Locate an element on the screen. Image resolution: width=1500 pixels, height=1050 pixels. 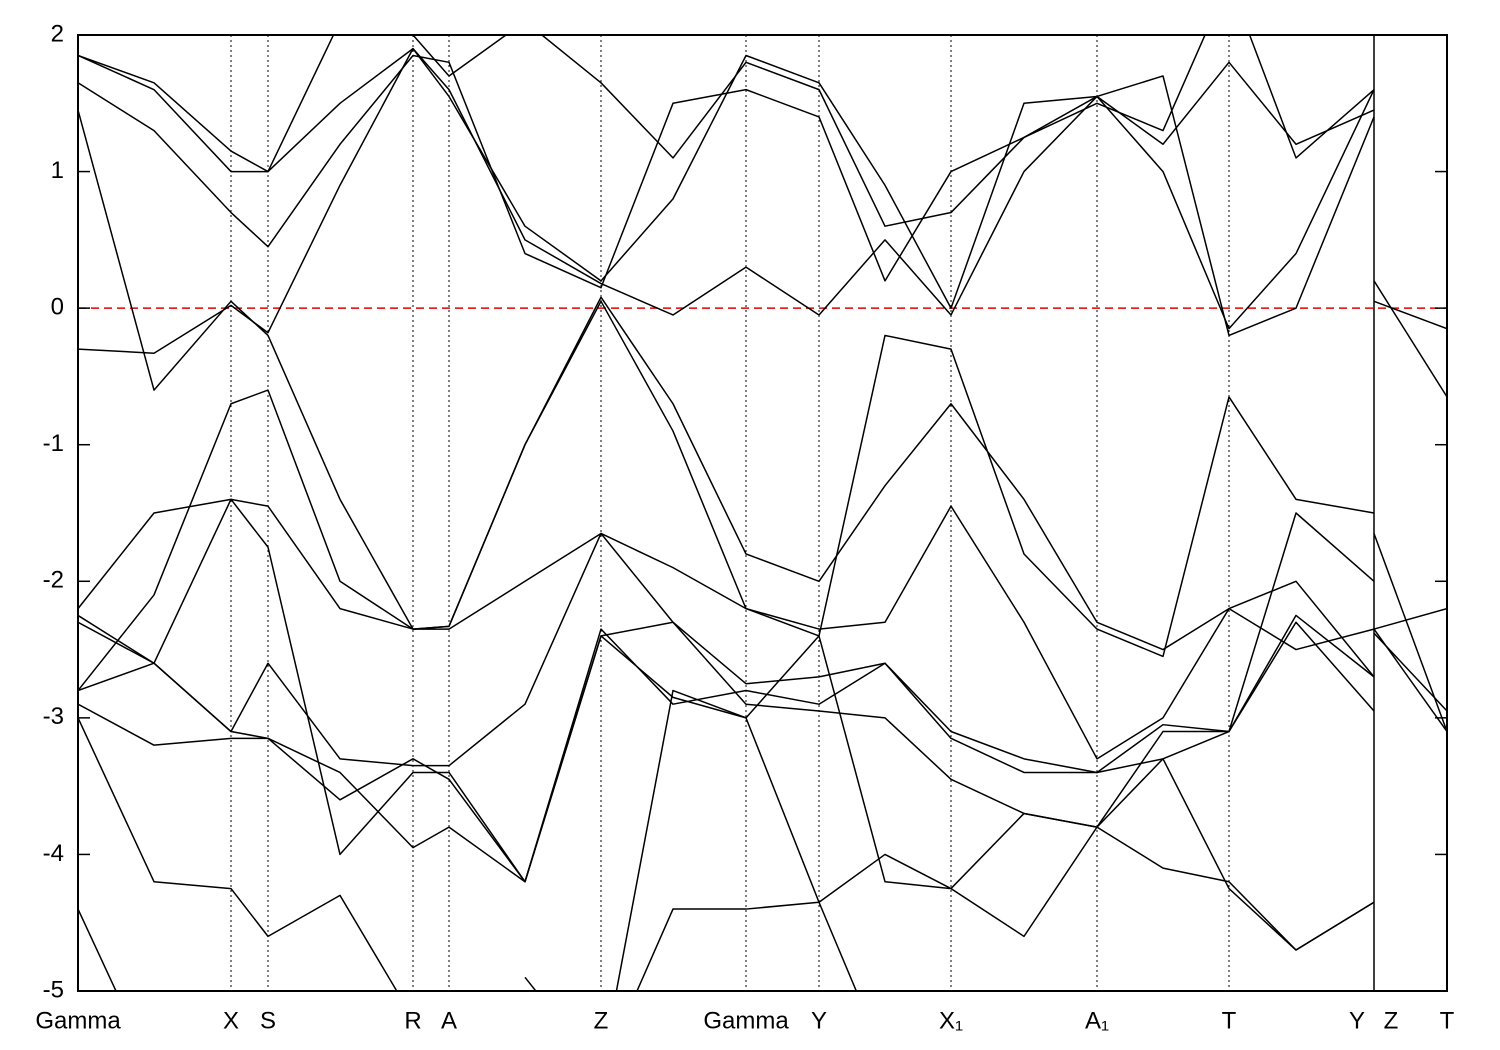
y-tick-label: -5 is located at coordinates (53, 989).